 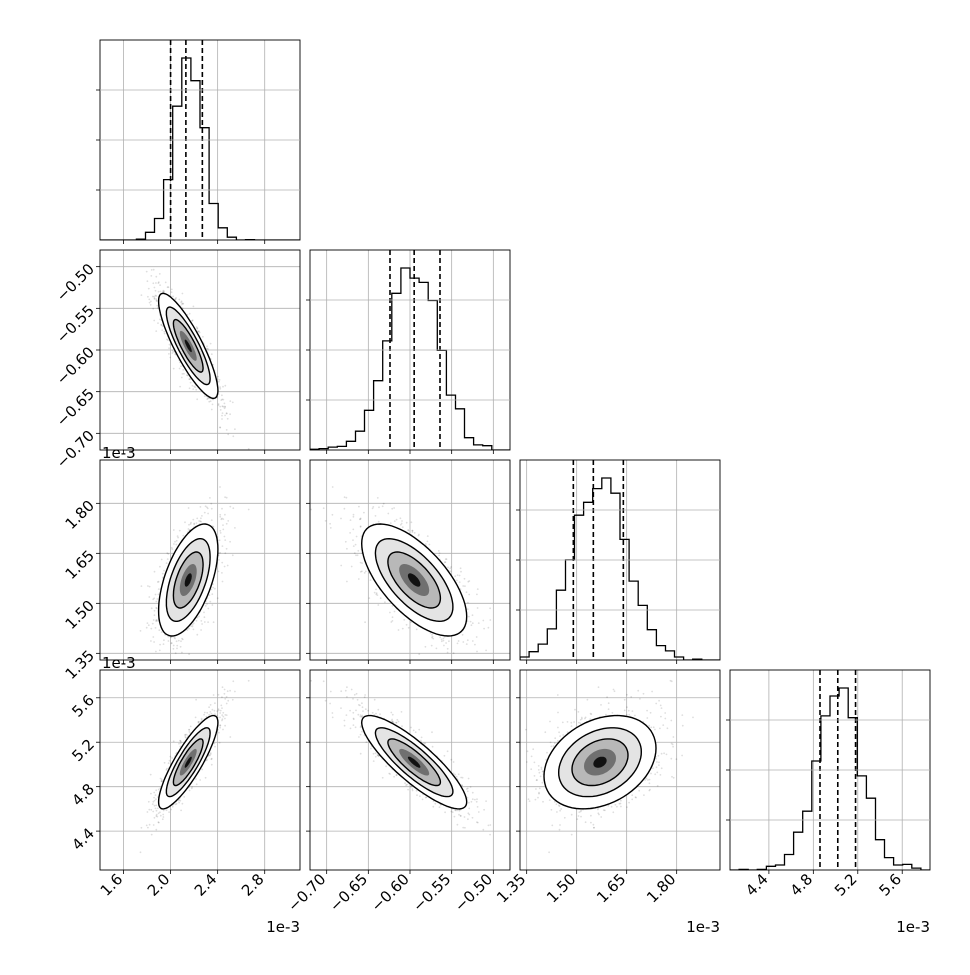 I want to click on histogram-step, so click(x=200, y=149).